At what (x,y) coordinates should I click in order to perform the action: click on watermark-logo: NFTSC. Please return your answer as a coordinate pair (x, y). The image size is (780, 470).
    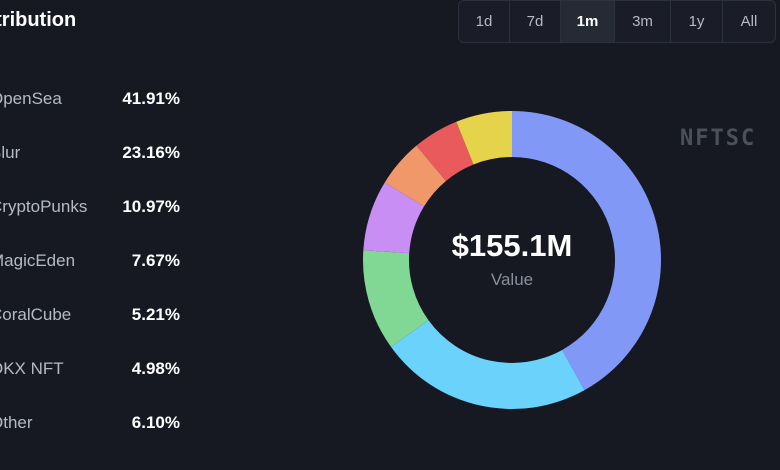
    Looking at the image, I should click on (718, 138).